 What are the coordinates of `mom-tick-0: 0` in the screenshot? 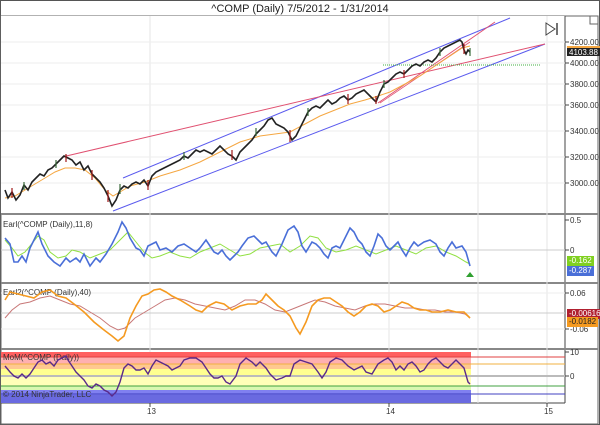 It's located at (572, 376).